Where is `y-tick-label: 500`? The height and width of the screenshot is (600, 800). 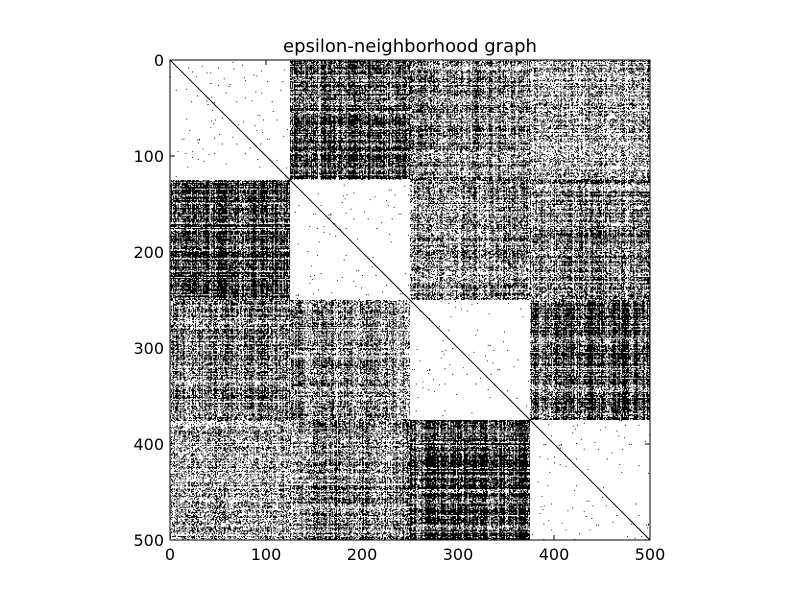
y-tick-label: 500 is located at coordinates (148, 540).